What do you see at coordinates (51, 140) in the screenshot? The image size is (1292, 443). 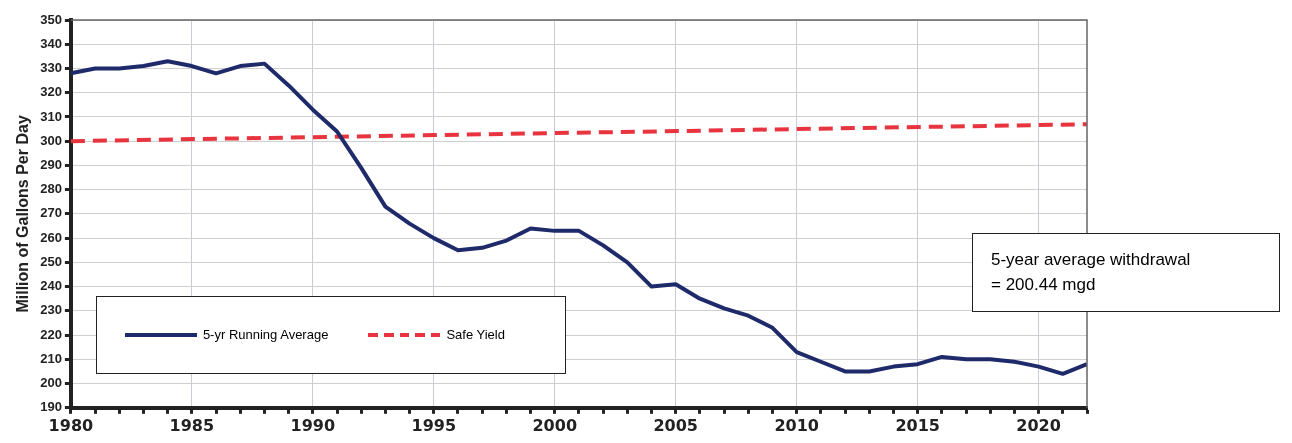 I see `y-tick-label: 300` at bounding box center [51, 140].